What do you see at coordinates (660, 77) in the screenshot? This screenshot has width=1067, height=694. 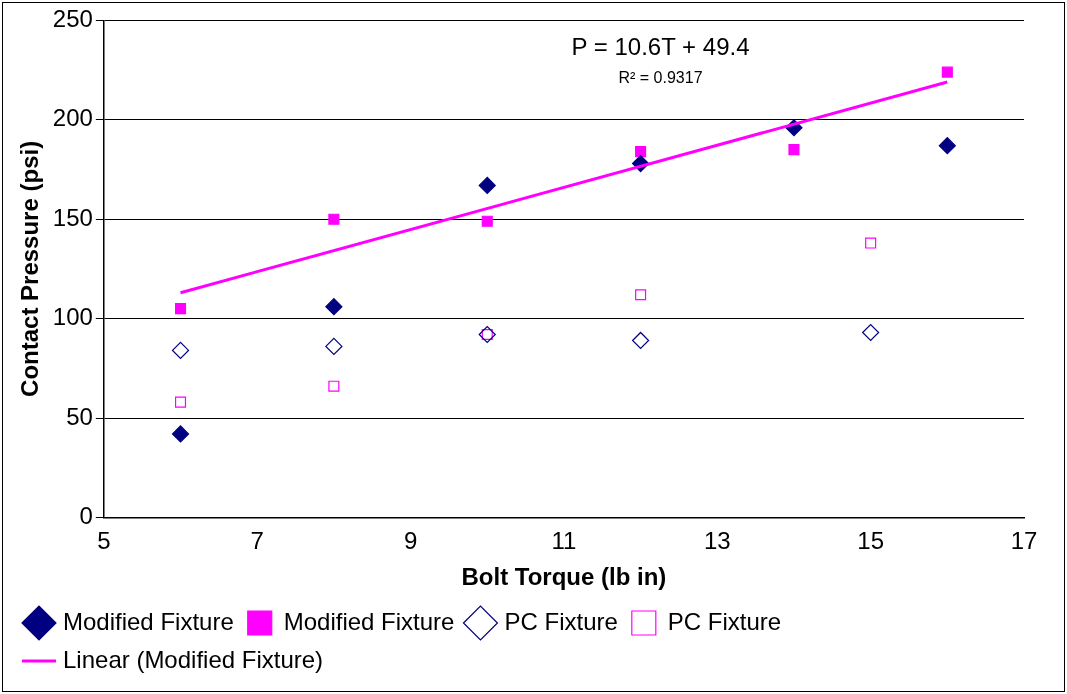 I see `annotation: R² = 0.9317` at bounding box center [660, 77].